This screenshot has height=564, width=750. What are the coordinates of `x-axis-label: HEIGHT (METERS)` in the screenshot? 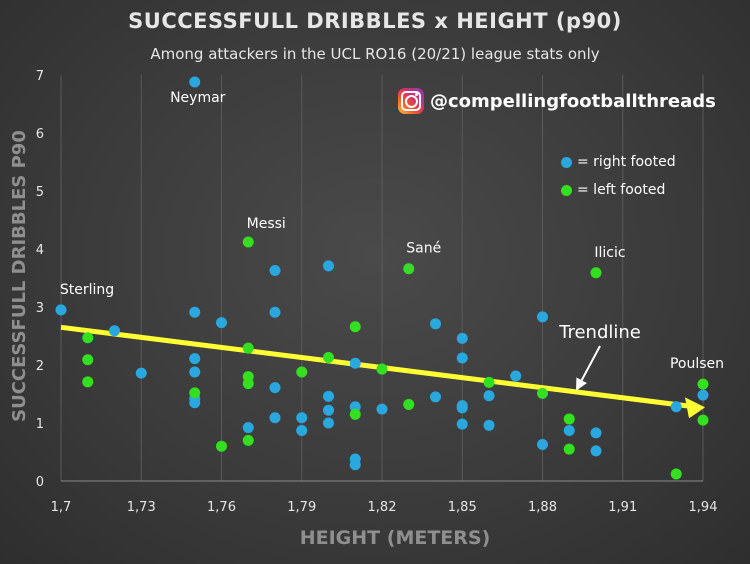 It's located at (395, 538).